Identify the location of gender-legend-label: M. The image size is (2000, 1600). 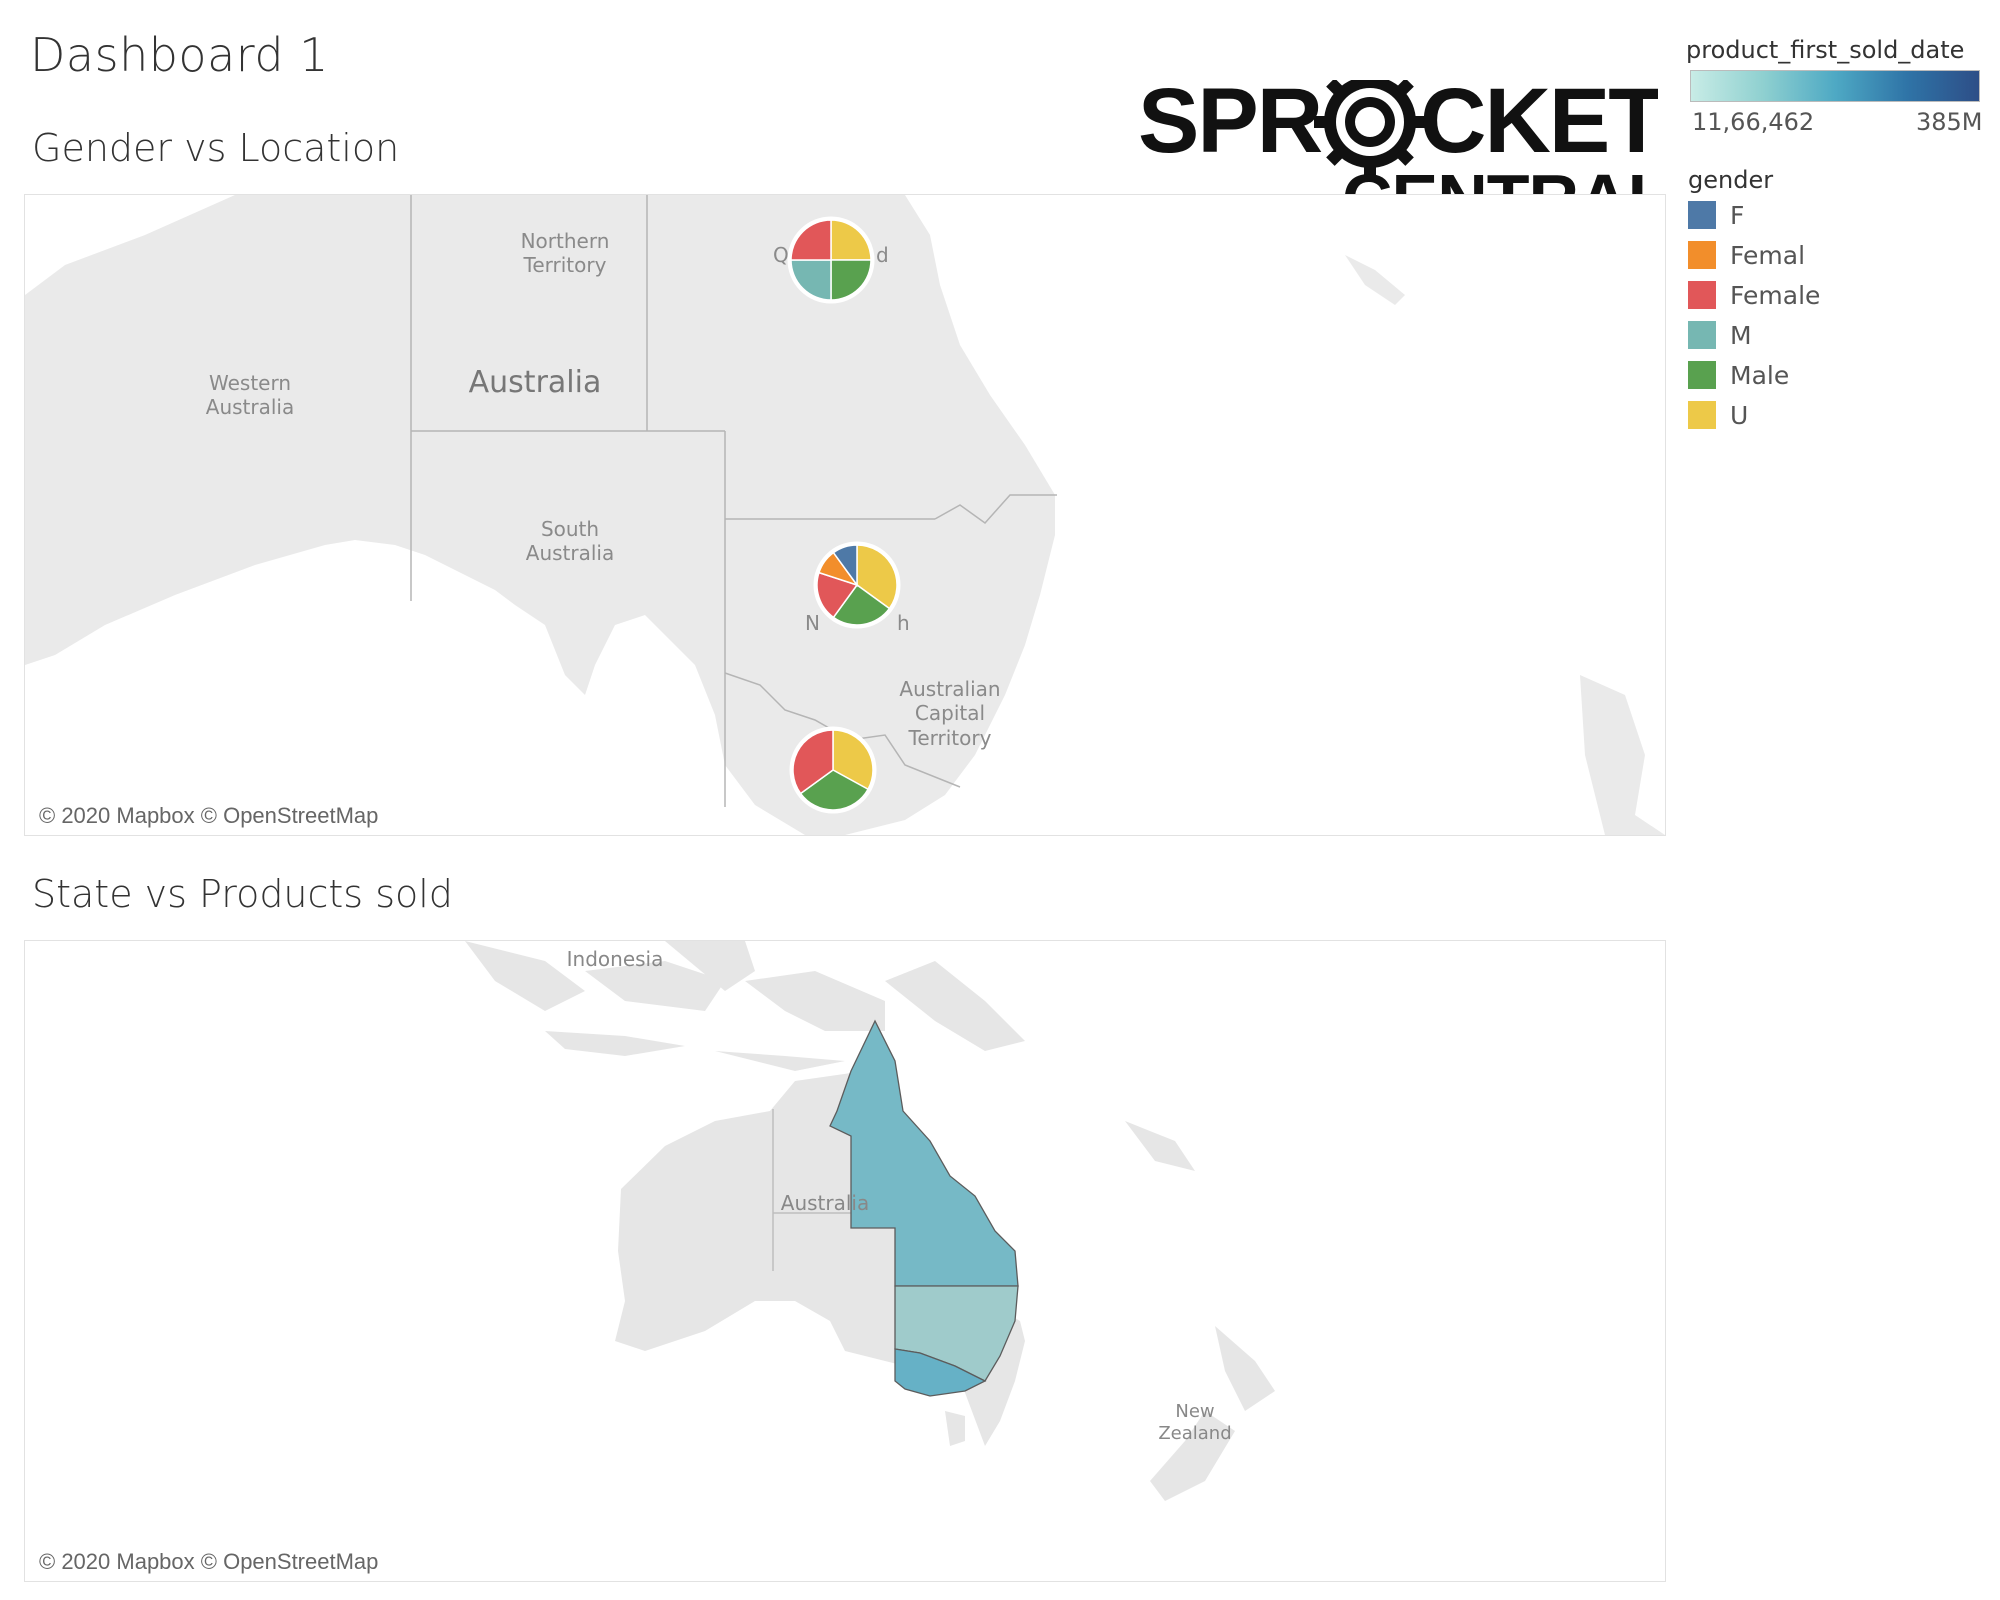
(1741, 335).